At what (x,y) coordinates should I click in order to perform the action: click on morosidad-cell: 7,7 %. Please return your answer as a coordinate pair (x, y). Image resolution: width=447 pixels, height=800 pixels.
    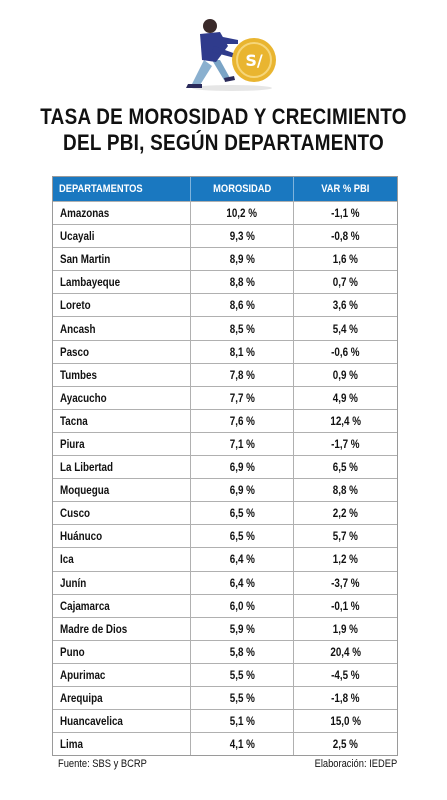
    Looking at the image, I should click on (242, 397).